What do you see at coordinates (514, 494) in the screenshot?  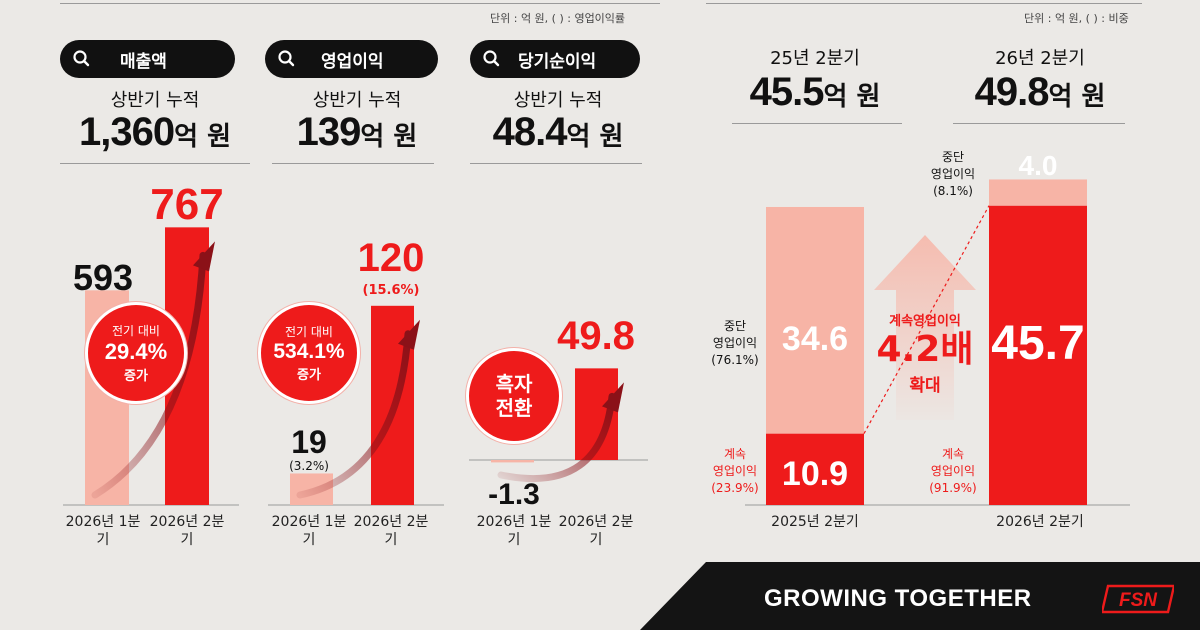 I see `bar-value-label: -1.3` at bounding box center [514, 494].